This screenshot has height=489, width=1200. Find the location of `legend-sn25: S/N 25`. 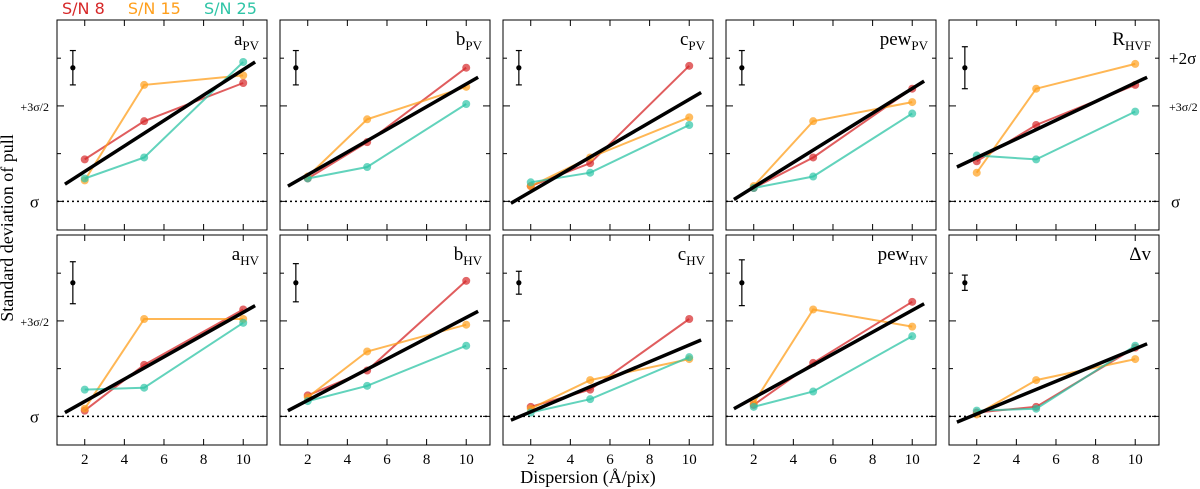

legend-sn25: S/N 25 is located at coordinates (230, 9).